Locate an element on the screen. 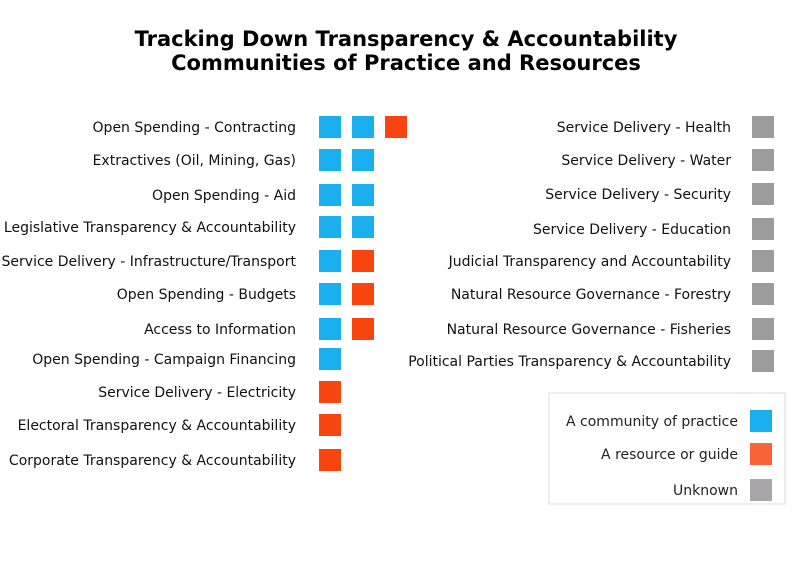 This screenshot has width=812, height=571. row-label: Electoral Transparency & Accountability is located at coordinates (157, 426).